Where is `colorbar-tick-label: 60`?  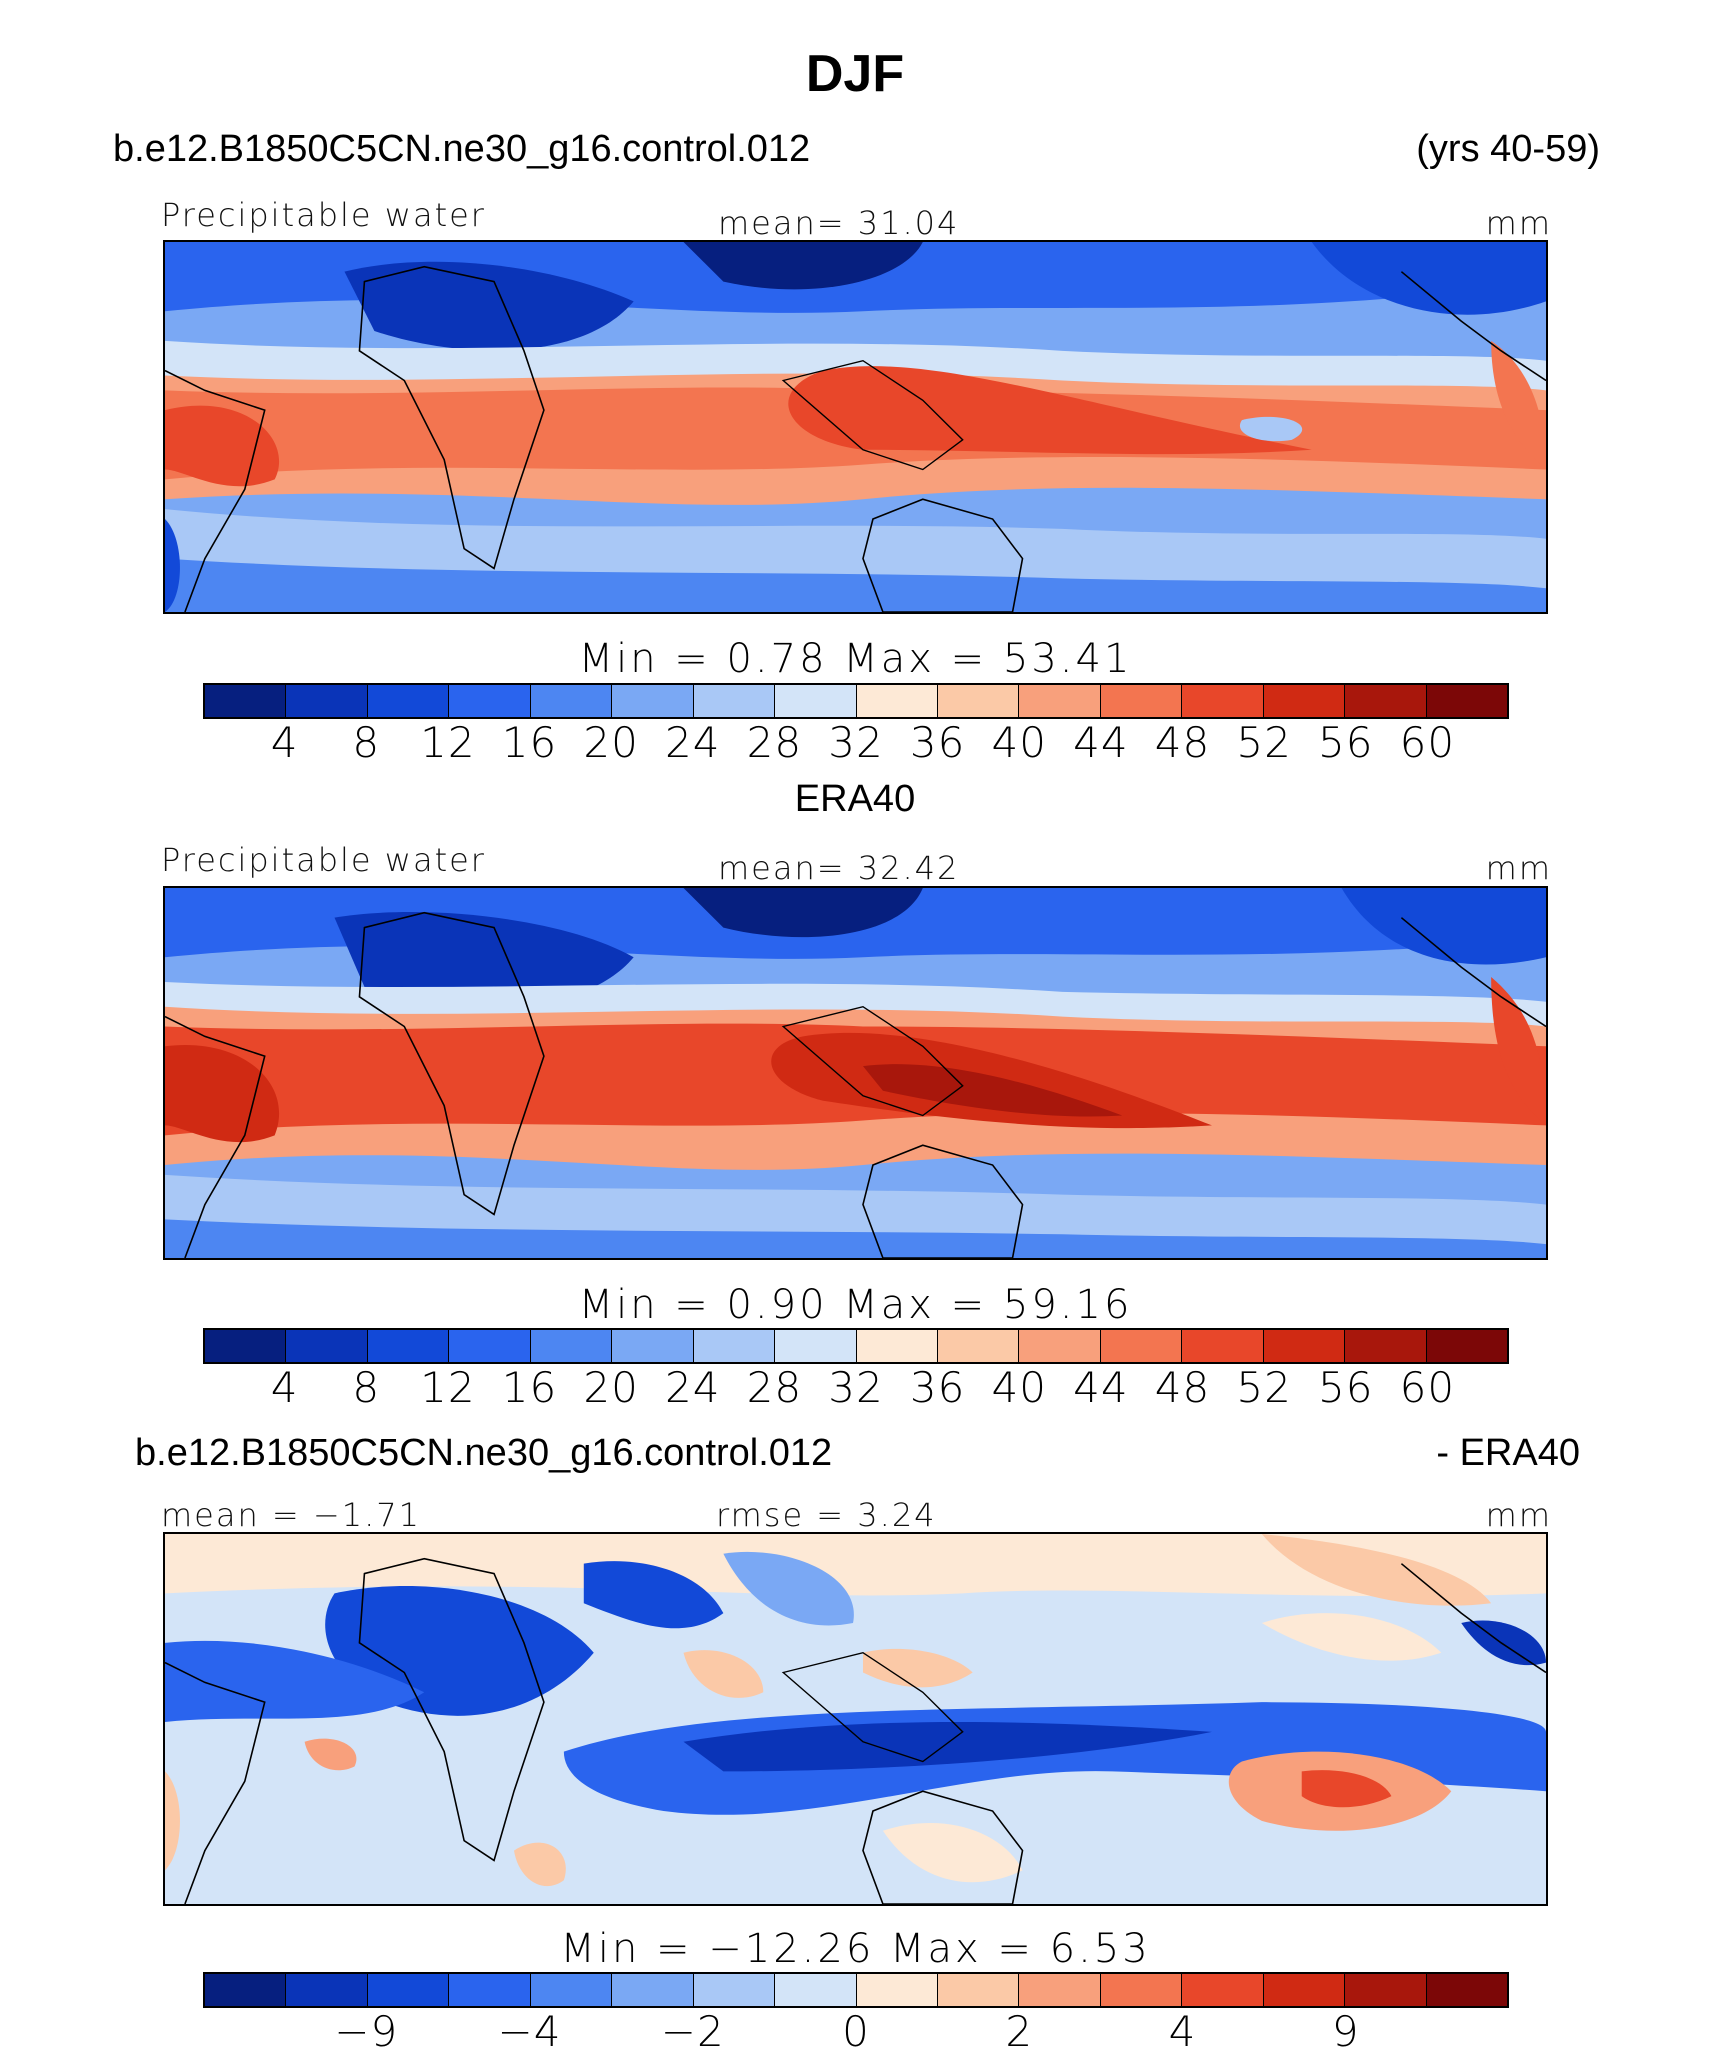
colorbar-tick-label: 60 is located at coordinates (1427, 1387).